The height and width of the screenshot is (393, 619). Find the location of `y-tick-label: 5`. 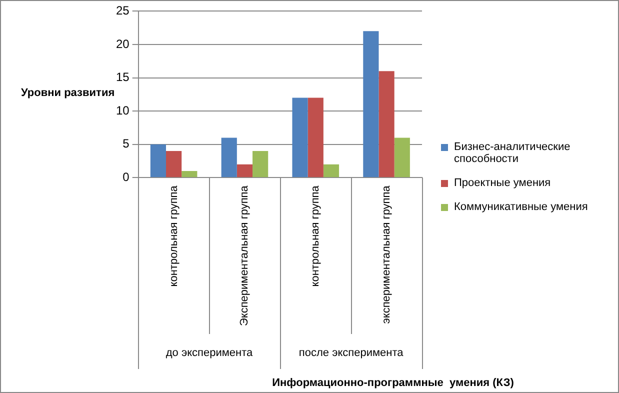

y-tick-label: 5 is located at coordinates (126, 143).